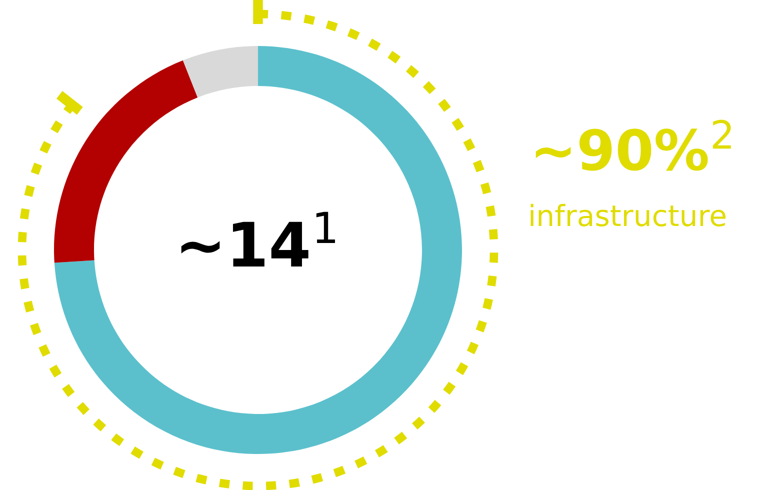 The image size is (761, 490). What do you see at coordinates (258, 239) in the screenshot?
I see `text: ~14$^{1}$` at bounding box center [258, 239].